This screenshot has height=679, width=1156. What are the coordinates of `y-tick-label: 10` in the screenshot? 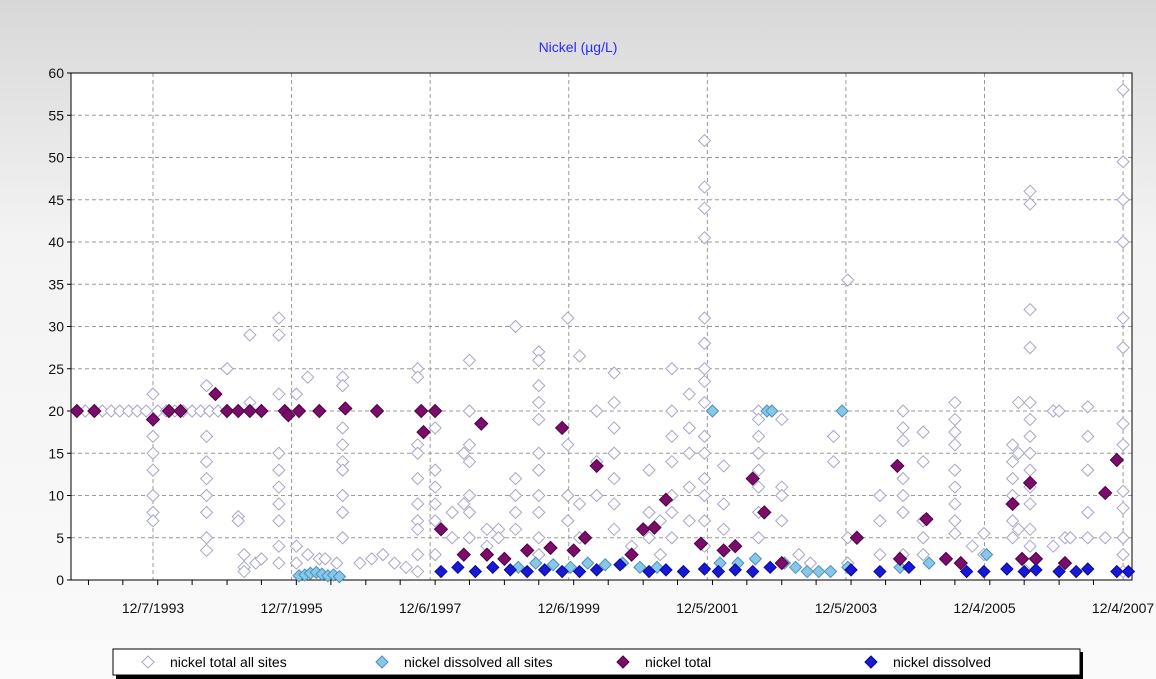 It's located at (56, 496).